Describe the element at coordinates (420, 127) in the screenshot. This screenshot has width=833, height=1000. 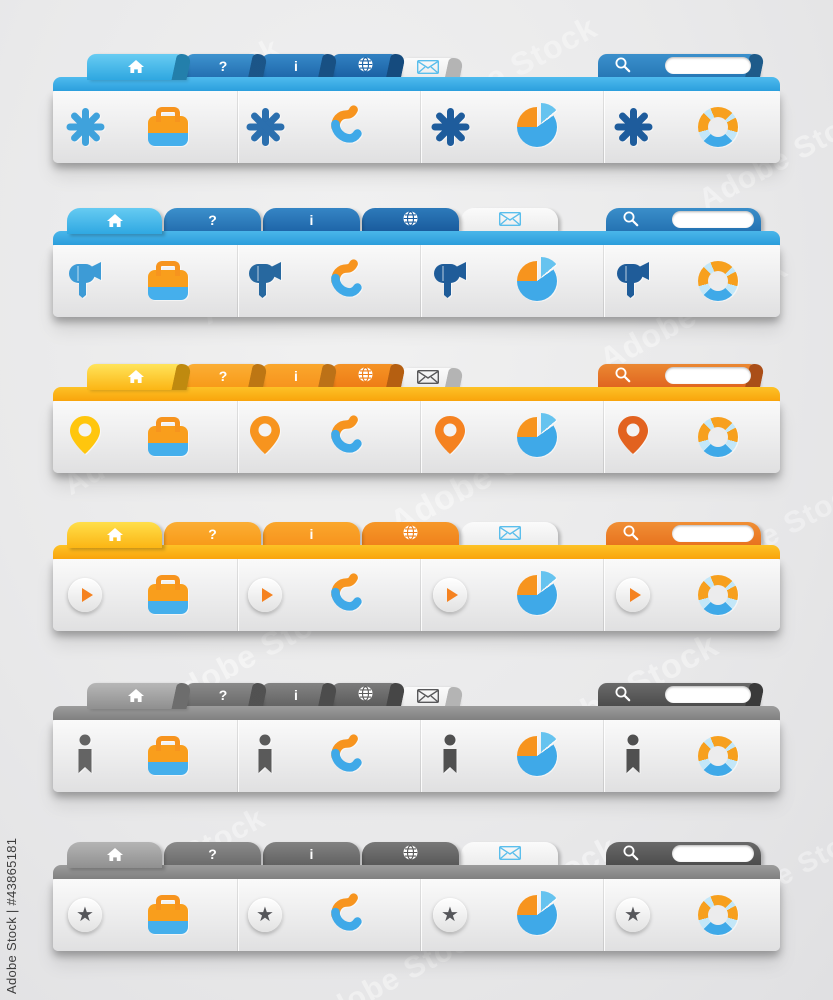
I see `divider` at that location.